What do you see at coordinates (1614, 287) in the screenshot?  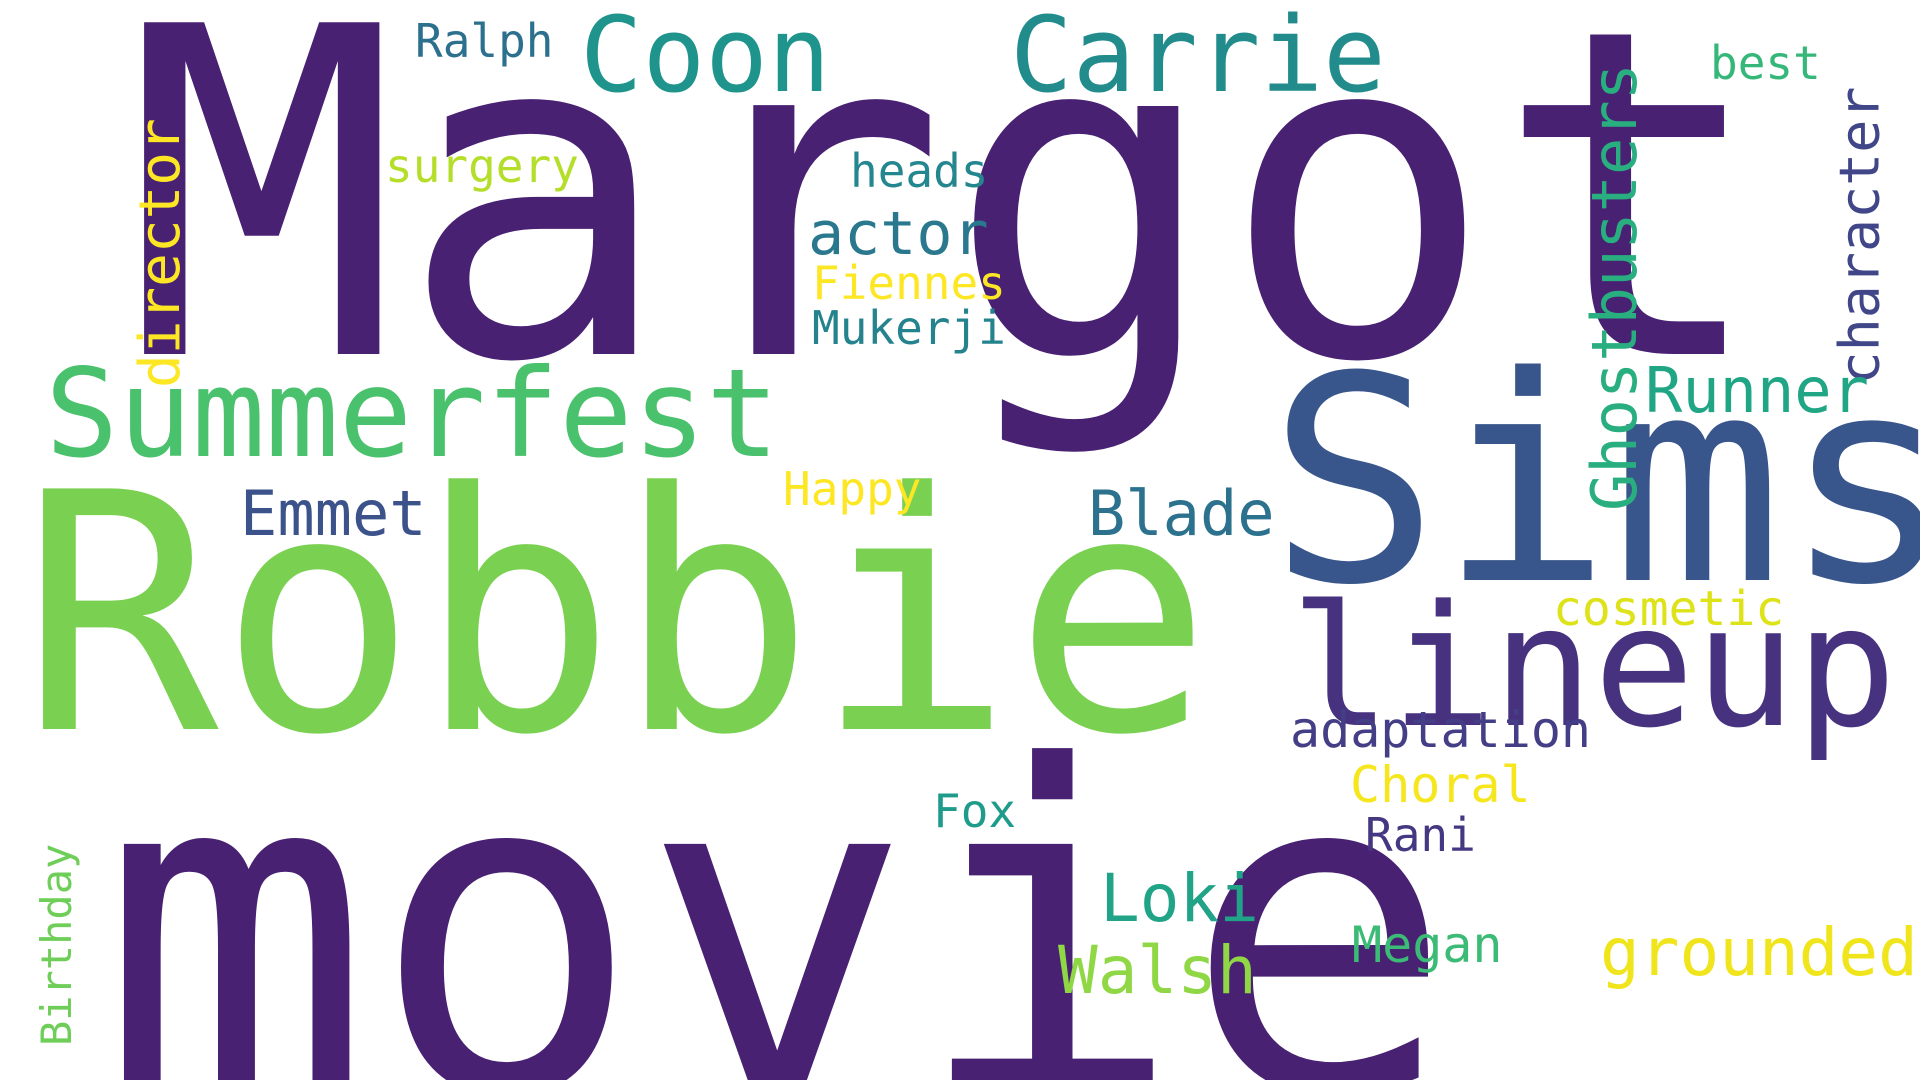 I see `word-ghostbusters: Ghostbusters` at bounding box center [1614, 287].